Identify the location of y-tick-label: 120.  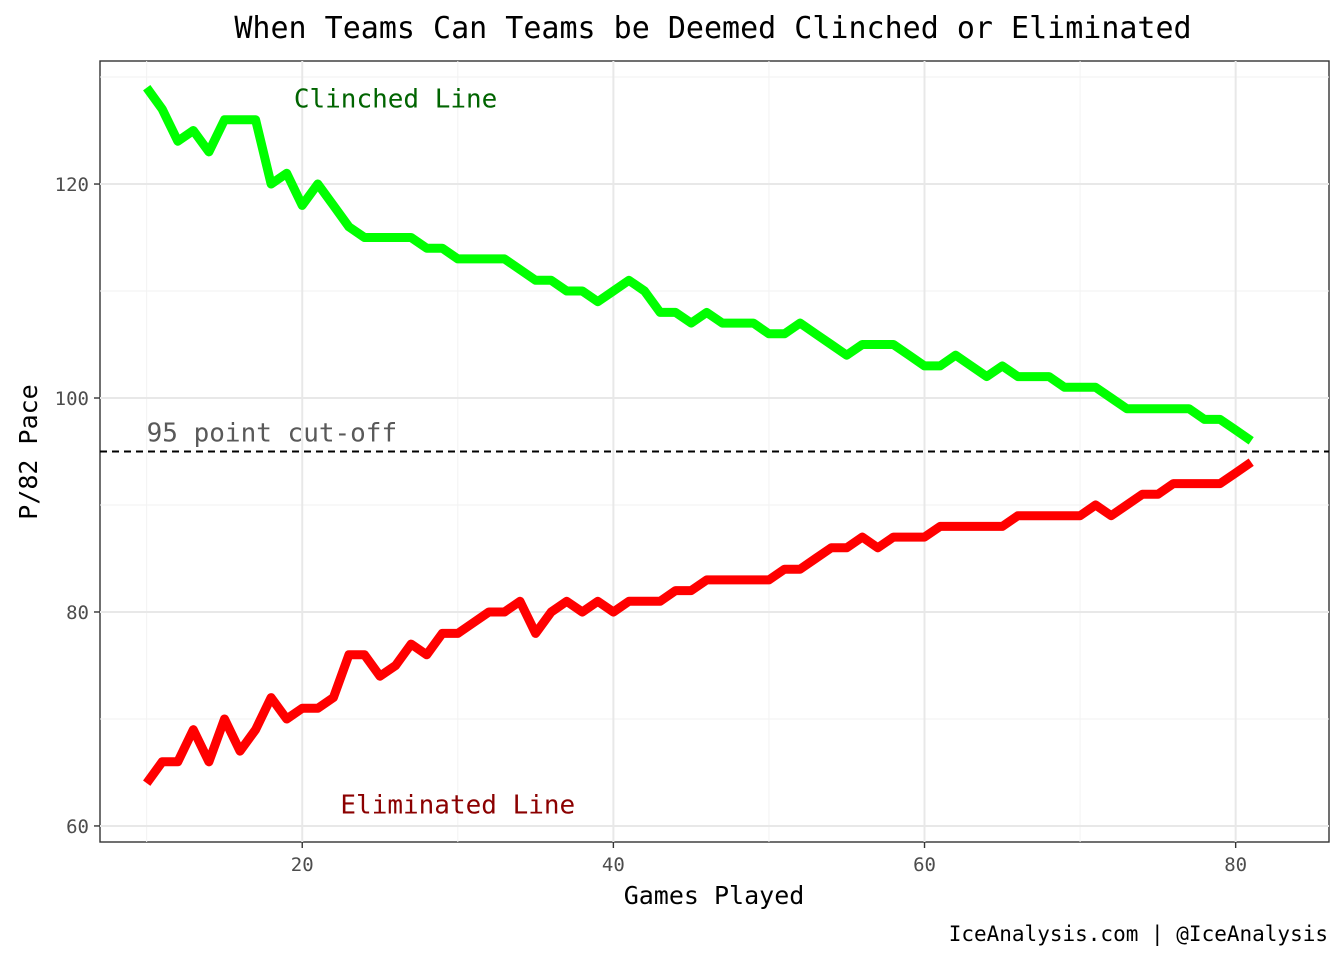
(72, 185).